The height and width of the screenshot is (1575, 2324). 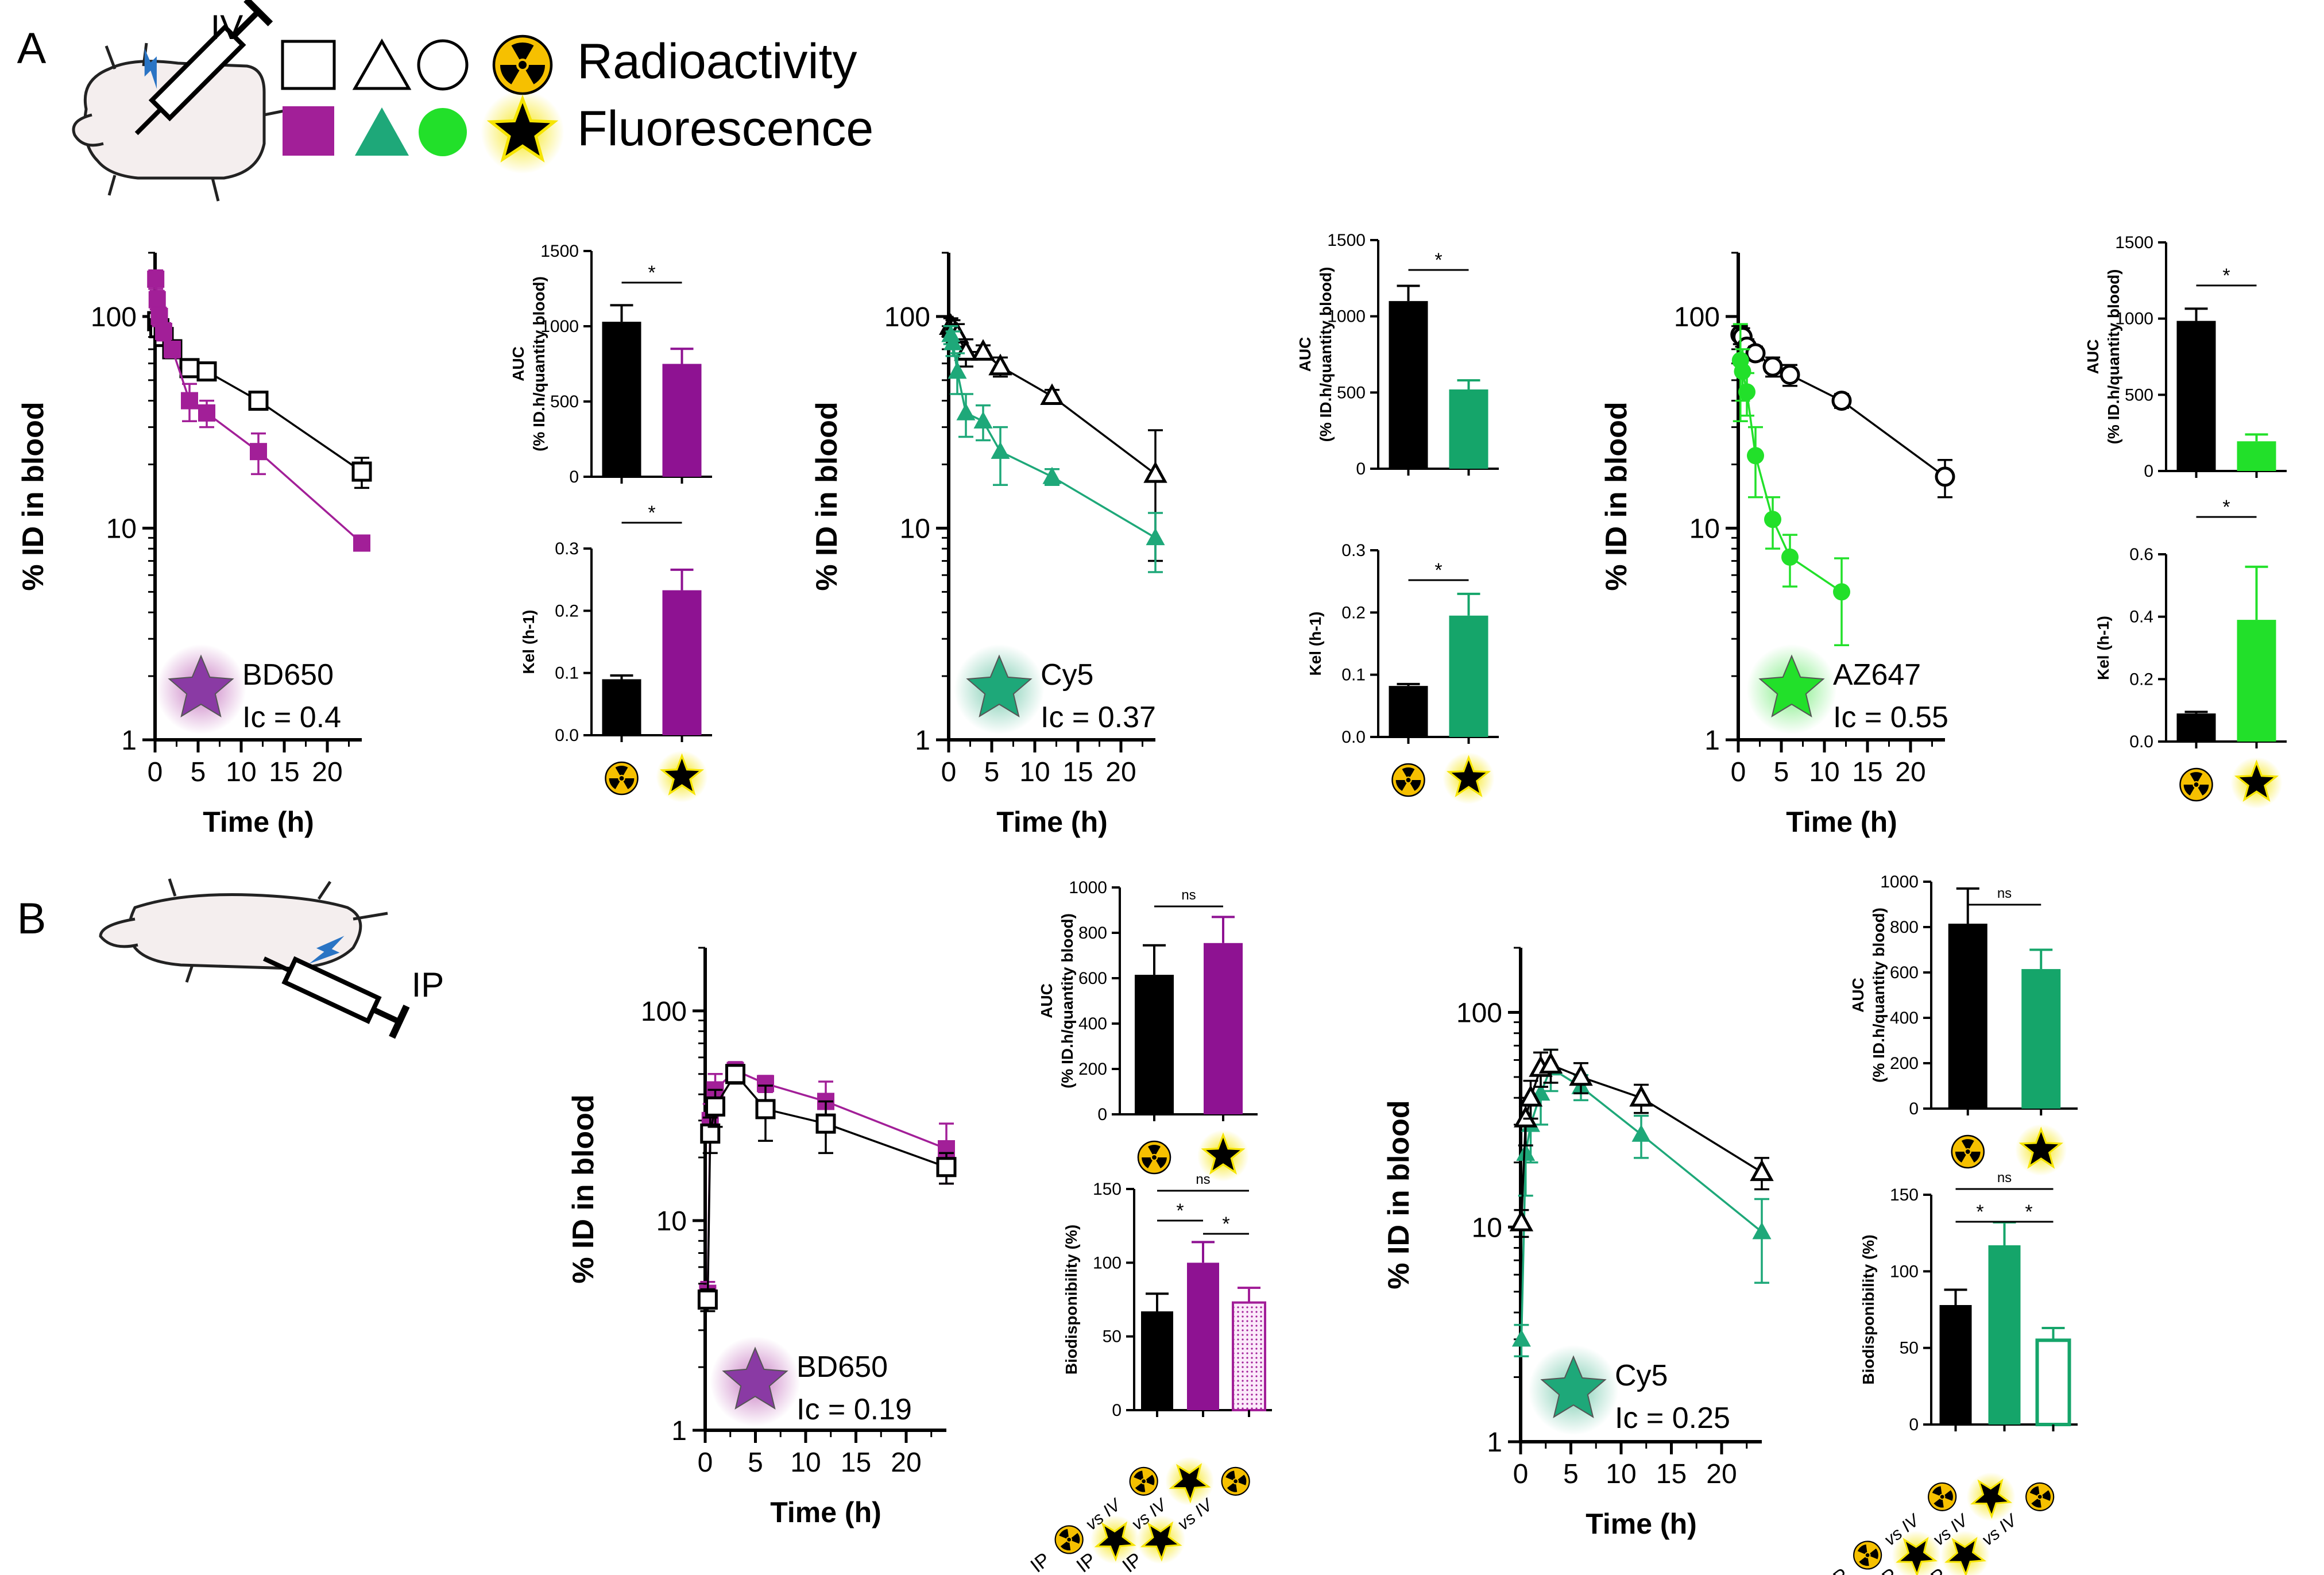 I want to click on dye-star-icon, so click(x=201, y=686).